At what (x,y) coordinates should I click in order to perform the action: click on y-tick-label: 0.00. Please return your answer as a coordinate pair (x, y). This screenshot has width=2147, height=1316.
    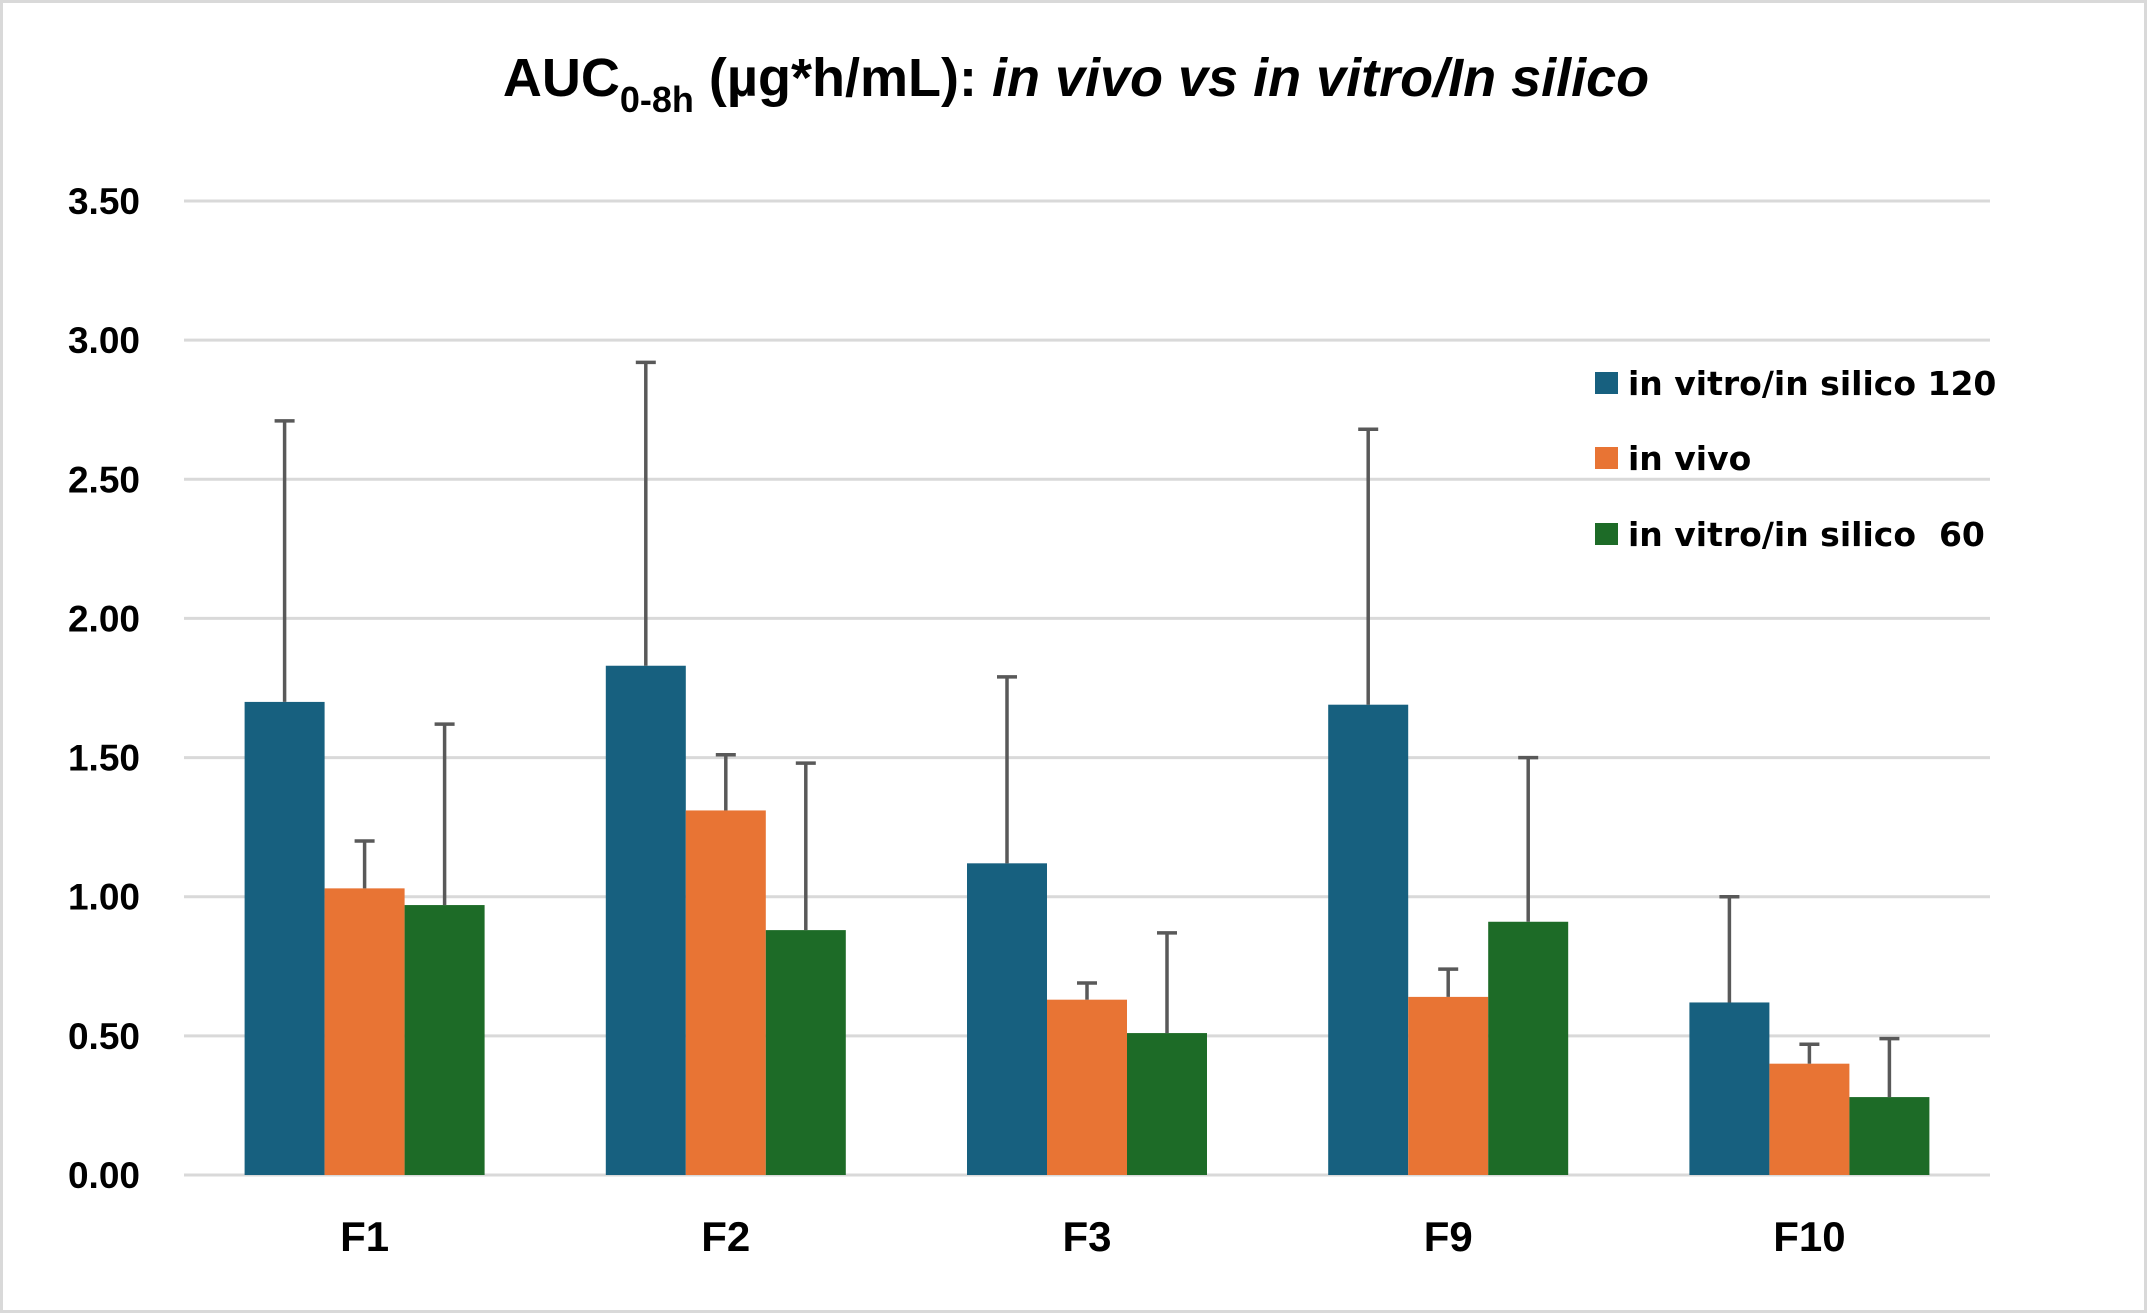
    Looking at the image, I should click on (104, 1175).